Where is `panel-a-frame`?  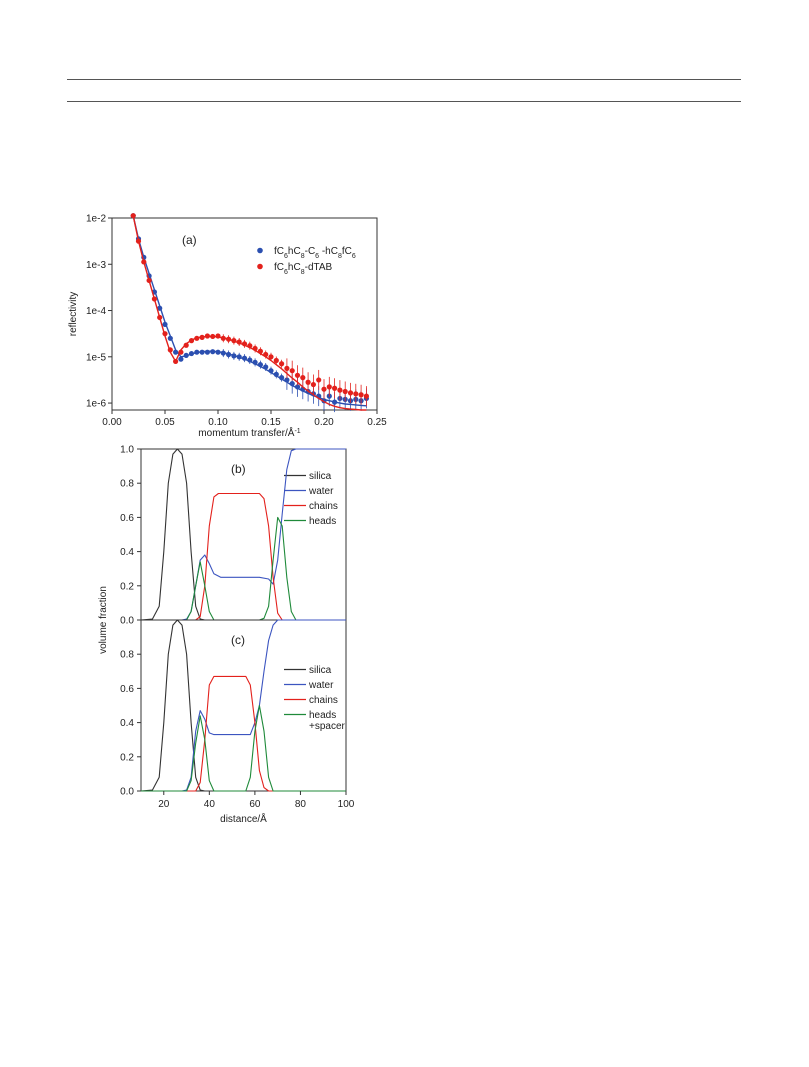 panel-a-frame is located at coordinates (244, 314).